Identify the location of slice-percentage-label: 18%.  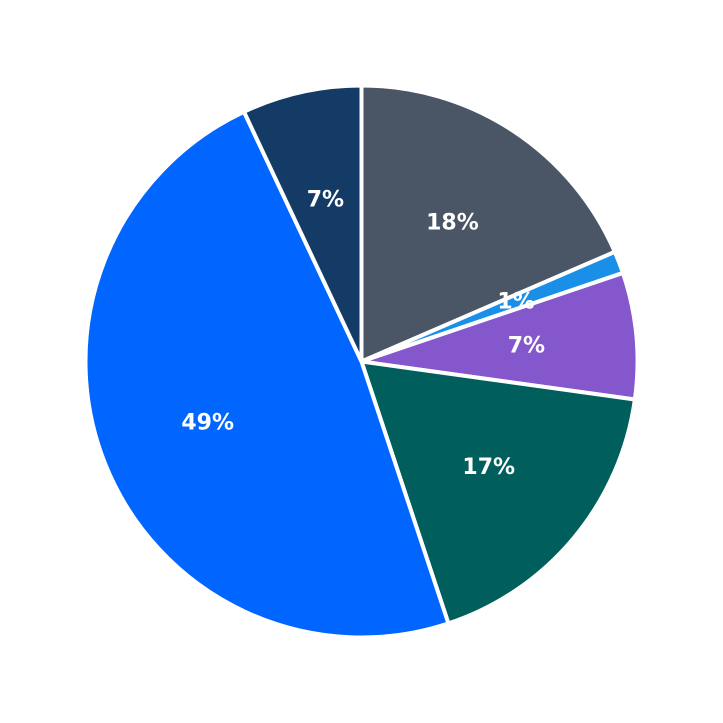
(452, 223).